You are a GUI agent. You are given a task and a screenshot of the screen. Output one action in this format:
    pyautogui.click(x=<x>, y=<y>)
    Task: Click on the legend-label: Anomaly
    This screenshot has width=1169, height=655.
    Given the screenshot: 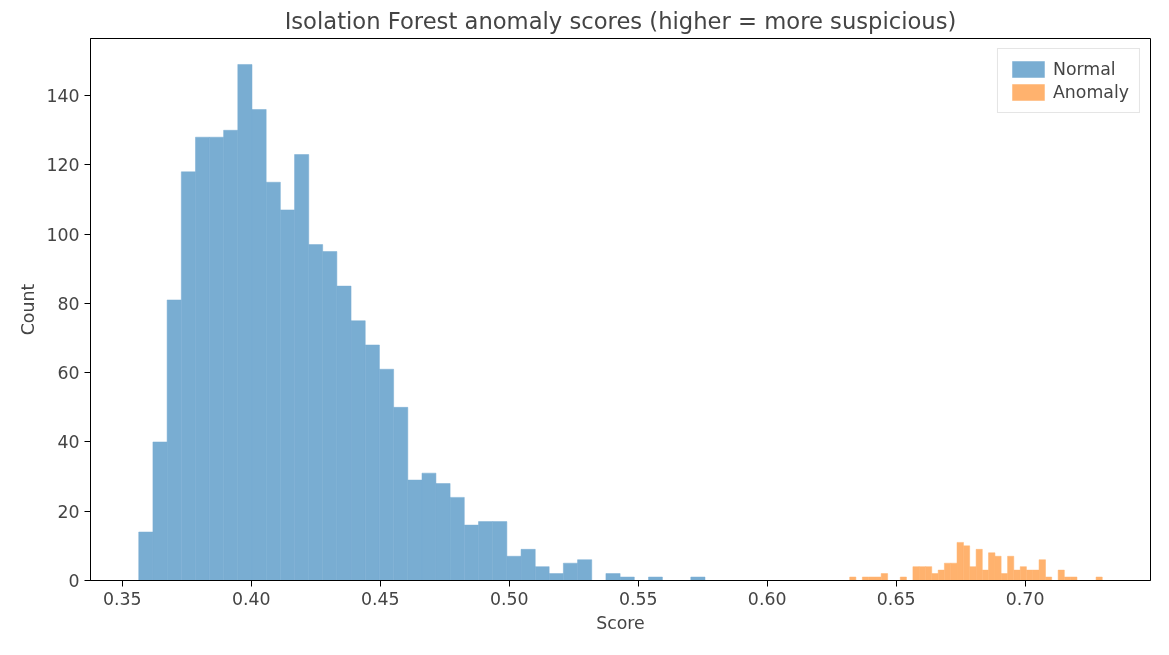 What is the action you would take?
    pyautogui.click(x=1090, y=92)
    